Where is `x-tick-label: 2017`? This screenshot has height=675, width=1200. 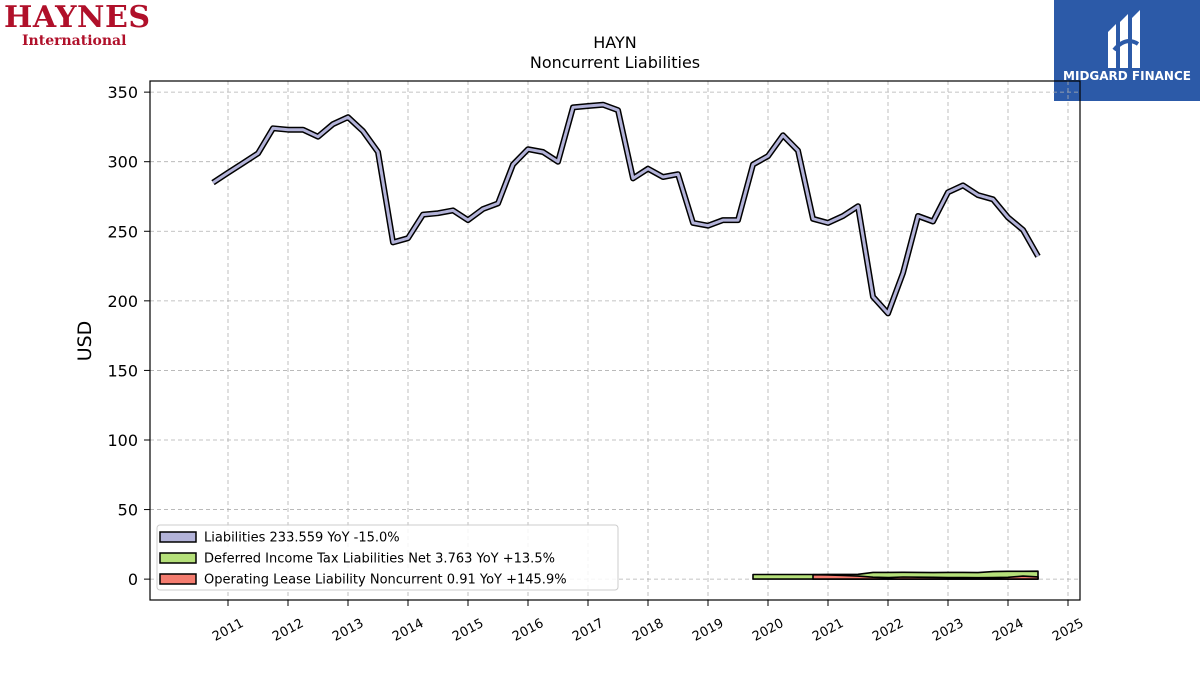 x-tick-label: 2017 is located at coordinates (588, 630).